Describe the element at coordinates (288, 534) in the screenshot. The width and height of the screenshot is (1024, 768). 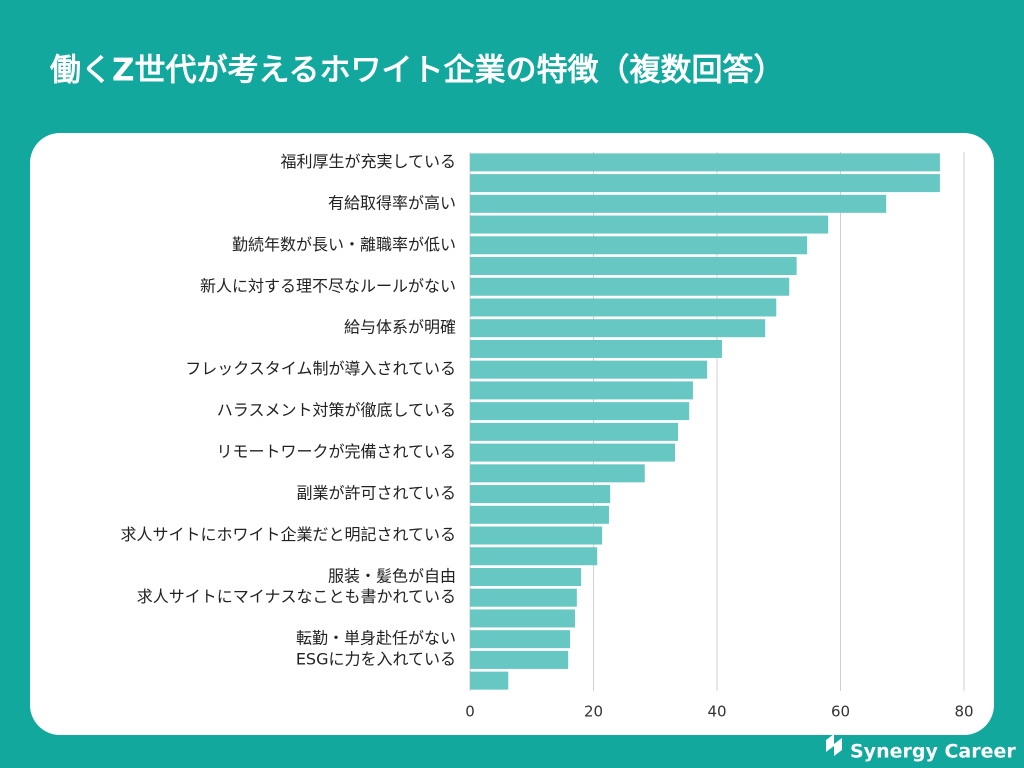
I see `y-tick-label: 求人サイトにホワイト企業だと明記されている` at that location.